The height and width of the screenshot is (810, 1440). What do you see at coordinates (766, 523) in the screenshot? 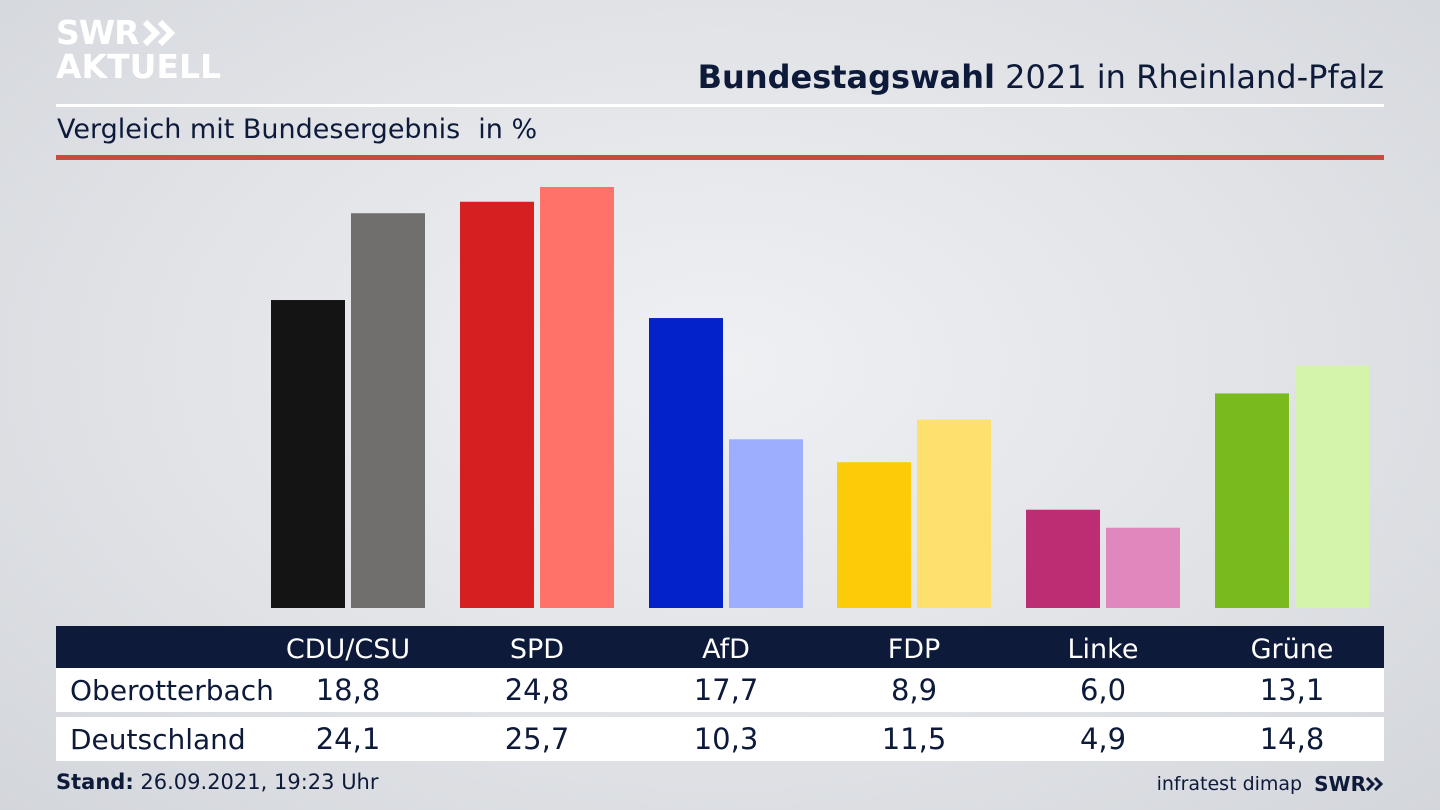
I see `bar-afd-deutschland` at bounding box center [766, 523].